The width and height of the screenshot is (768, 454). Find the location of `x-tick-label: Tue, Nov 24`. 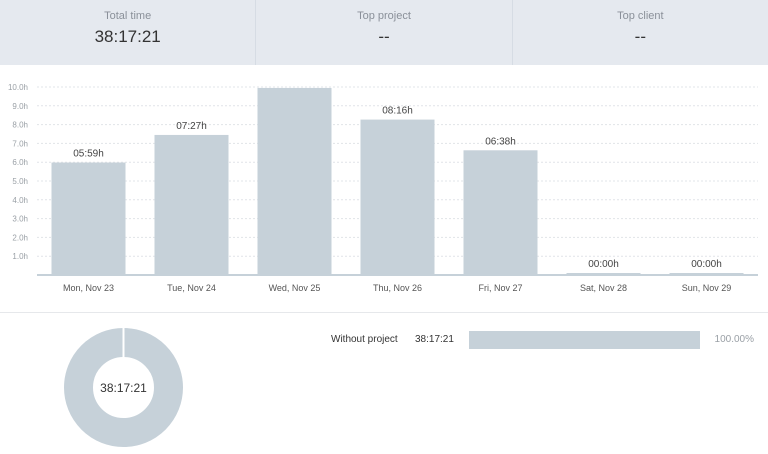

x-tick-label: Tue, Nov 24 is located at coordinates (191, 288).